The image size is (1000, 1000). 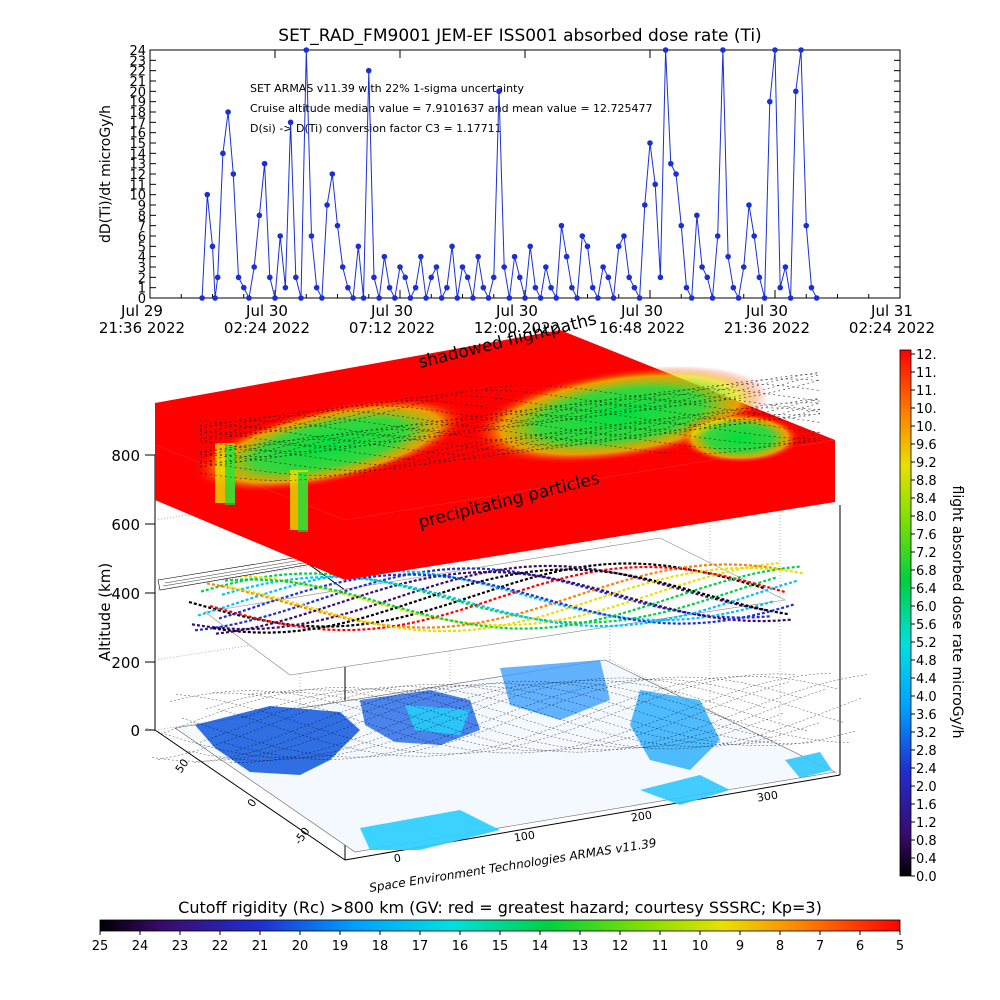 What do you see at coordinates (137, 103) in the screenshot?
I see `y-tick-label: 19` at bounding box center [137, 103].